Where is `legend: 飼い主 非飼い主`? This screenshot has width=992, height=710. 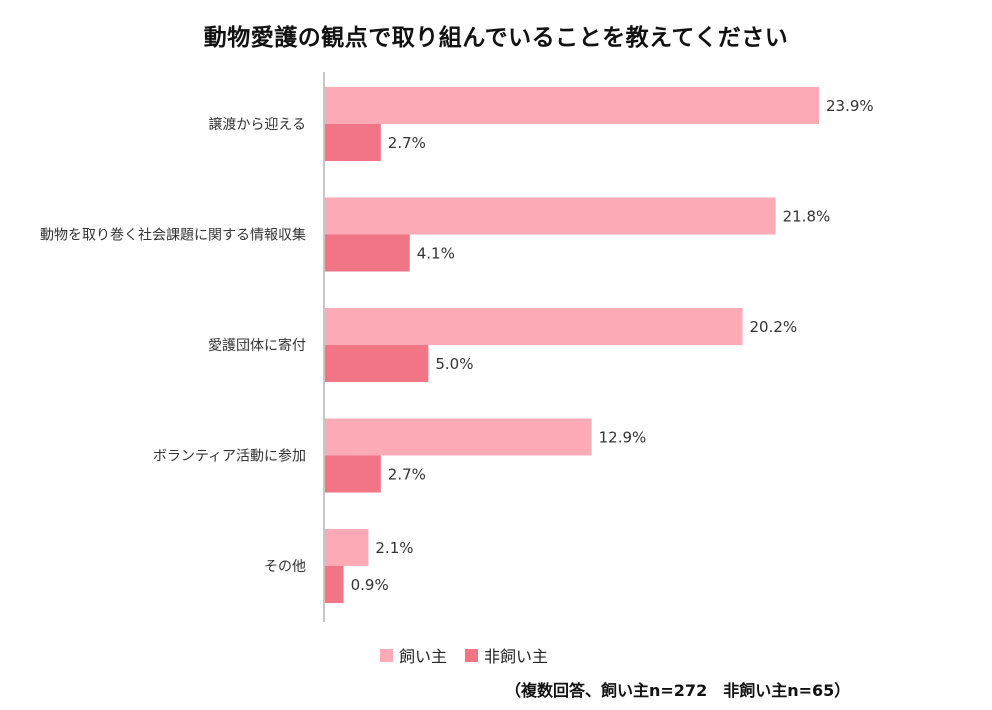
legend: 飼い主 非飼い主 is located at coordinates (473, 655).